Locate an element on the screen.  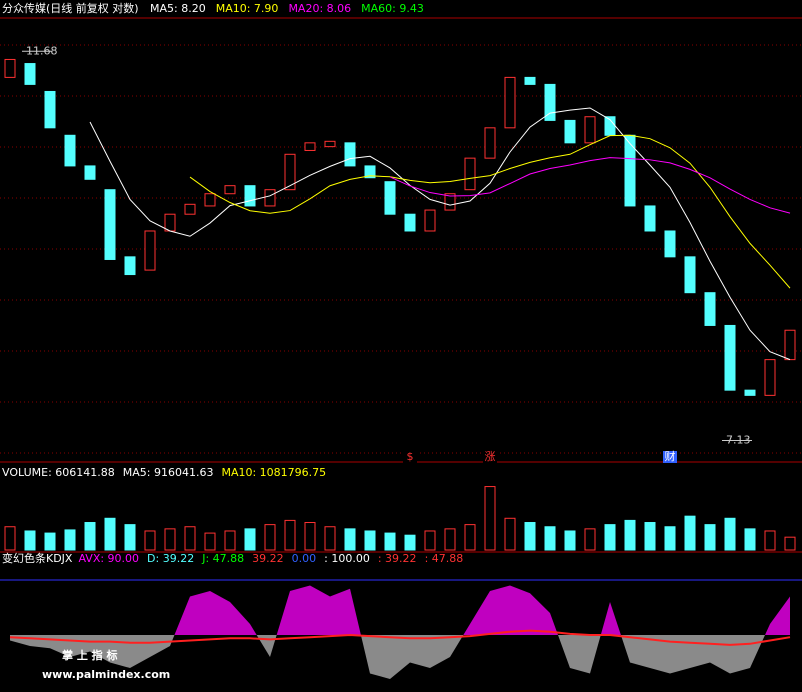
kdj-legend: : 39.22 is located at coordinates (397, 558).